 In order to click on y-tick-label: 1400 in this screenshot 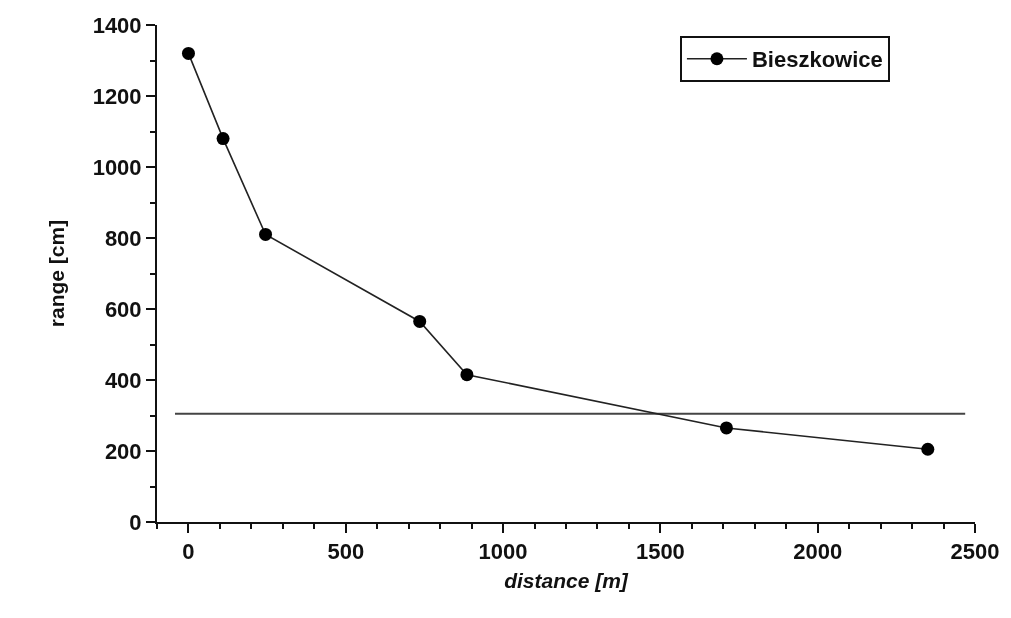, I will do `click(117, 25)`.